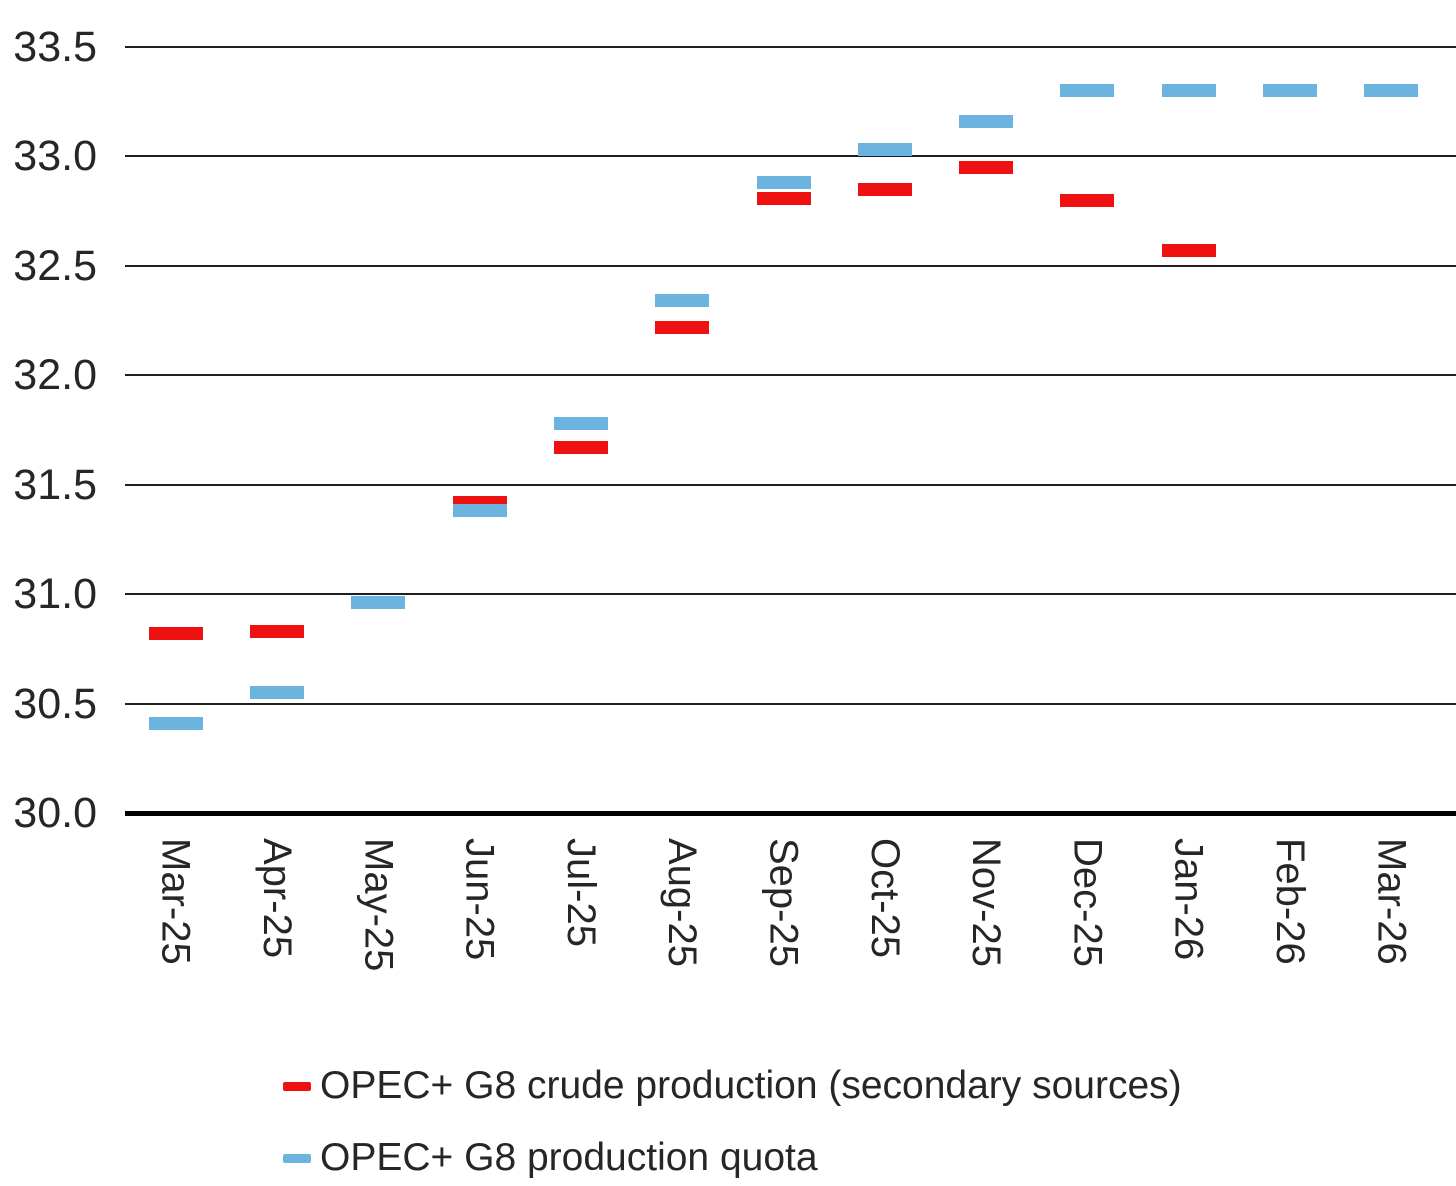  Describe the element at coordinates (378, 905) in the screenshot. I see `x-tick-label: May-25` at that location.